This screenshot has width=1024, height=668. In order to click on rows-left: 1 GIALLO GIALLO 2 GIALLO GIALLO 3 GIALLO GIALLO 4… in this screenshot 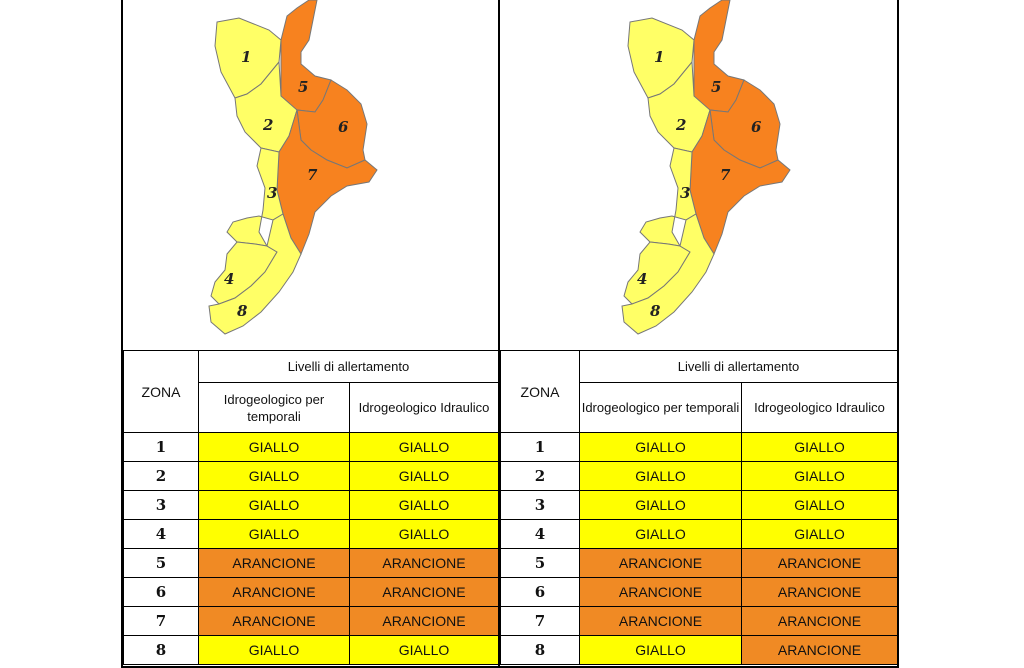, I will do `click(311, 548)`.